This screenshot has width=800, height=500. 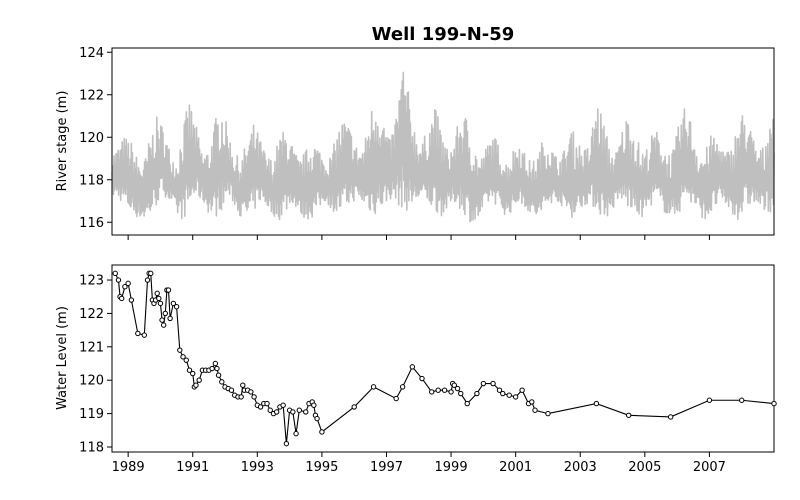 I want to click on river-stage-y-tick-label: 124, so click(x=91, y=53).